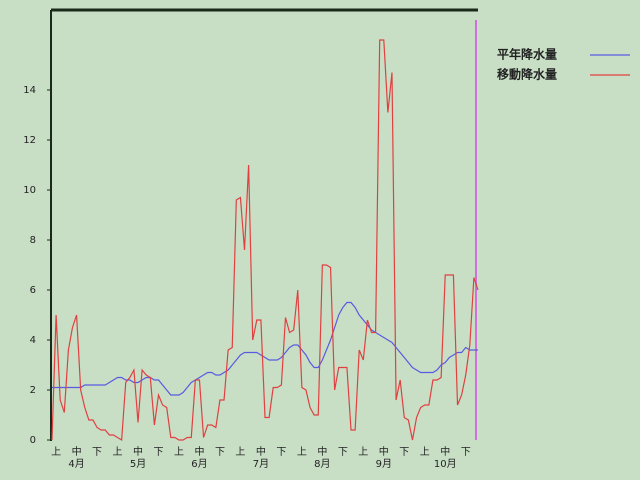 The width and height of the screenshot is (640, 480). What do you see at coordinates (527, 74) in the screenshot?
I see `legend-label: 移動降水量` at bounding box center [527, 74].